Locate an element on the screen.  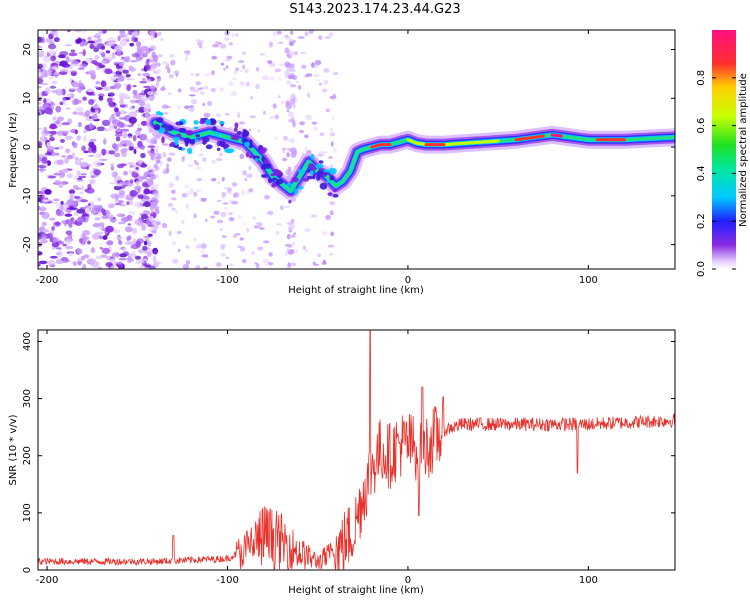
snr-y-tick-label: 200 is located at coordinates (27, 455).